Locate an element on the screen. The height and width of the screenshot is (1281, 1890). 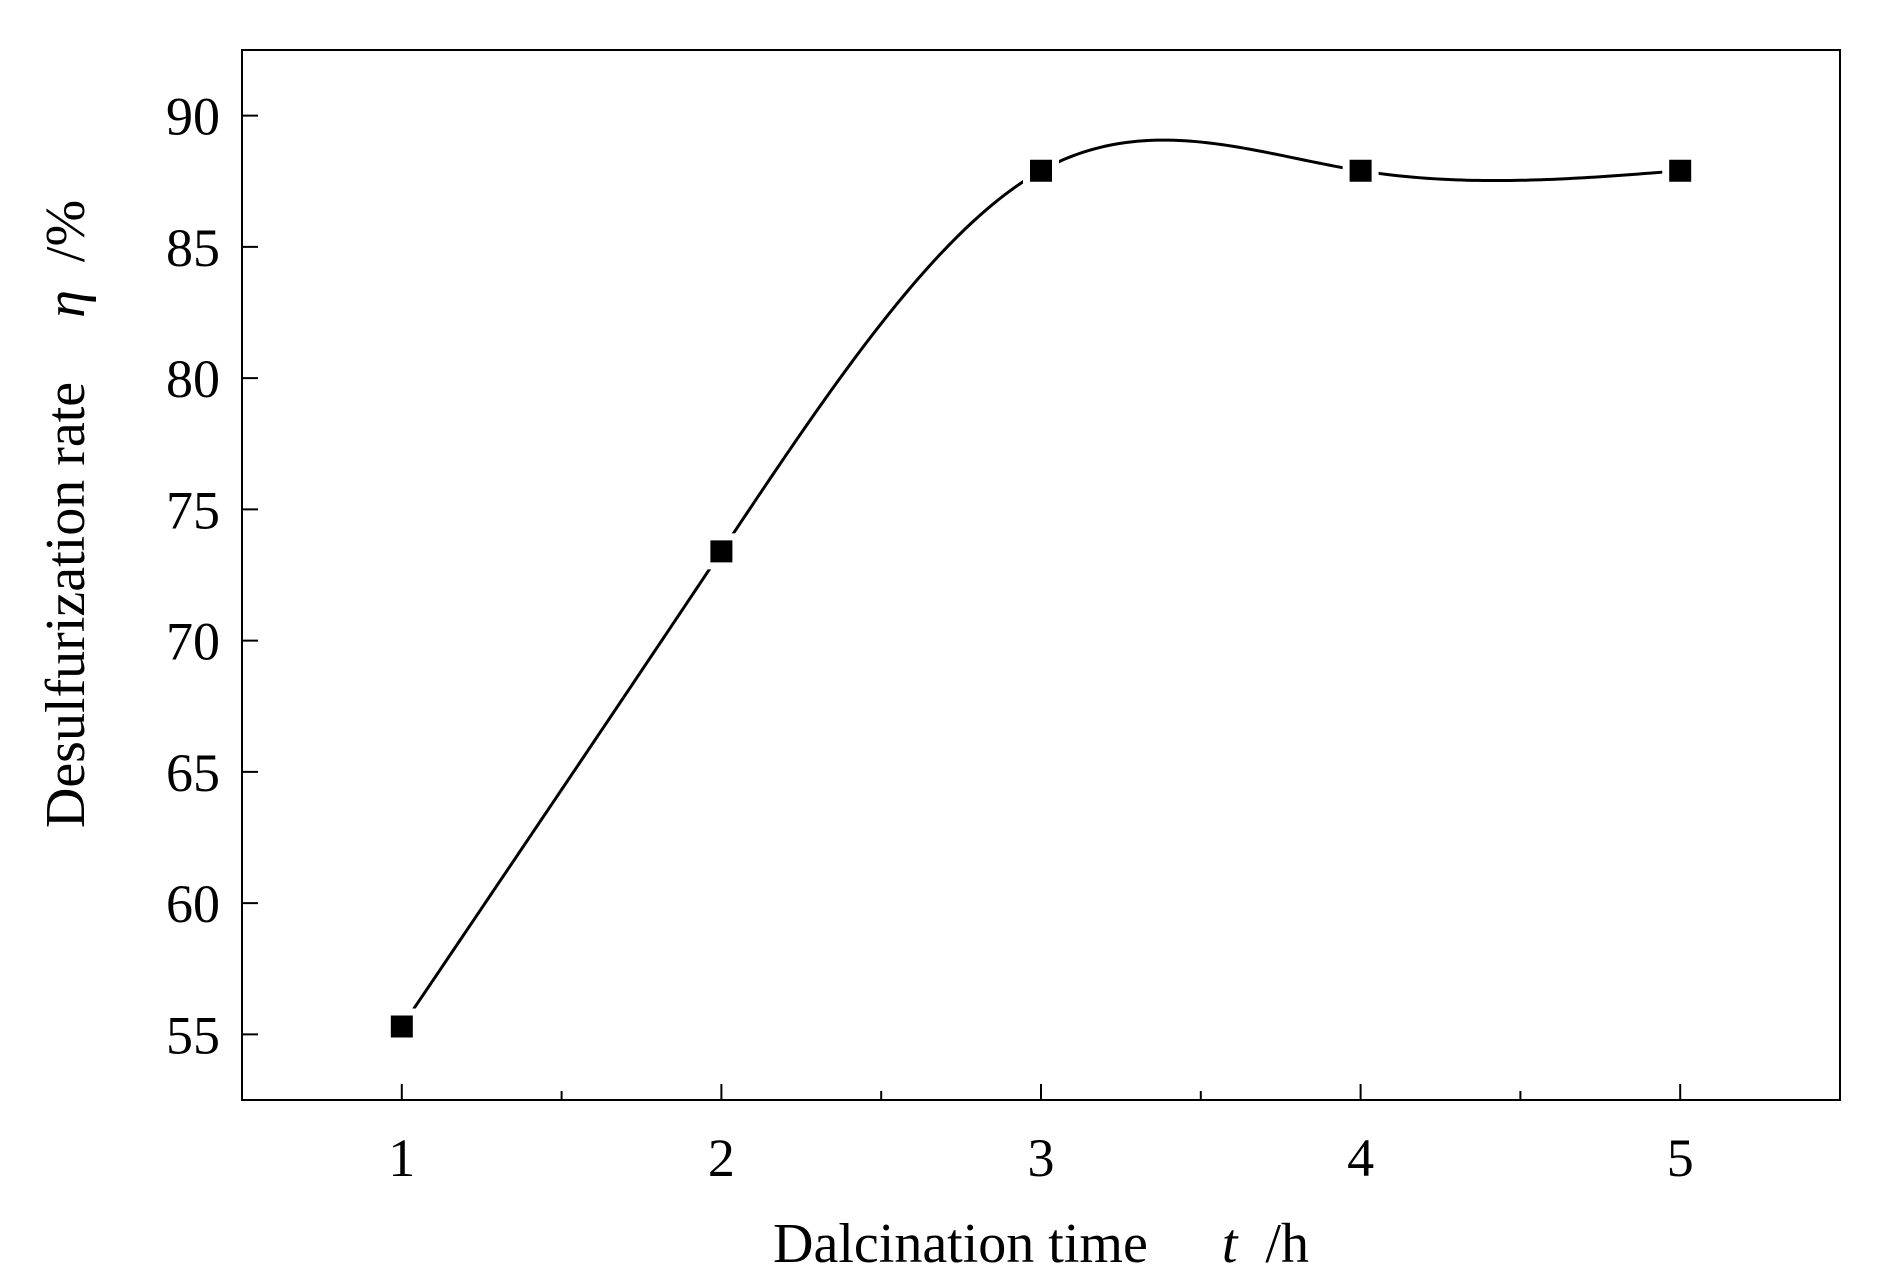
x-tick-label: 1 is located at coordinates (401, 1158).